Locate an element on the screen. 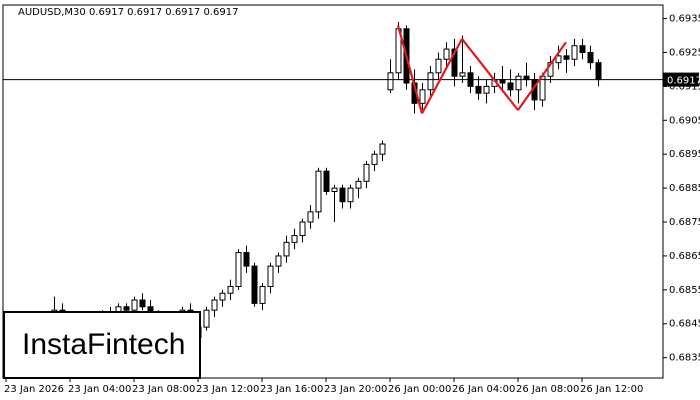 The image size is (700, 400). x-tick-label: 23 Jan 2026 is located at coordinates (34, 389).